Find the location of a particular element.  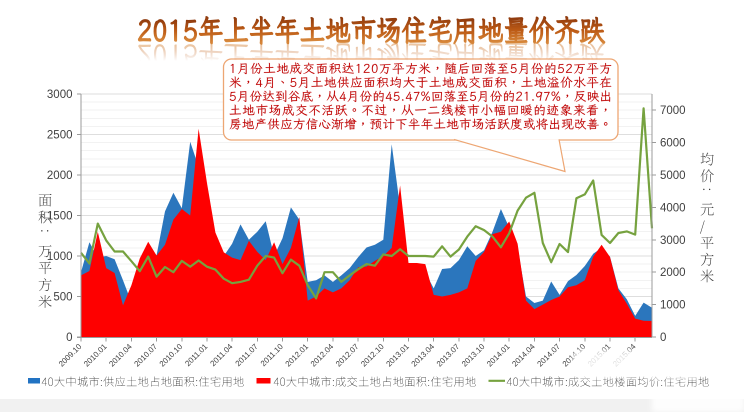

svg-text: 2010.01 is located at coordinates (95, 355).